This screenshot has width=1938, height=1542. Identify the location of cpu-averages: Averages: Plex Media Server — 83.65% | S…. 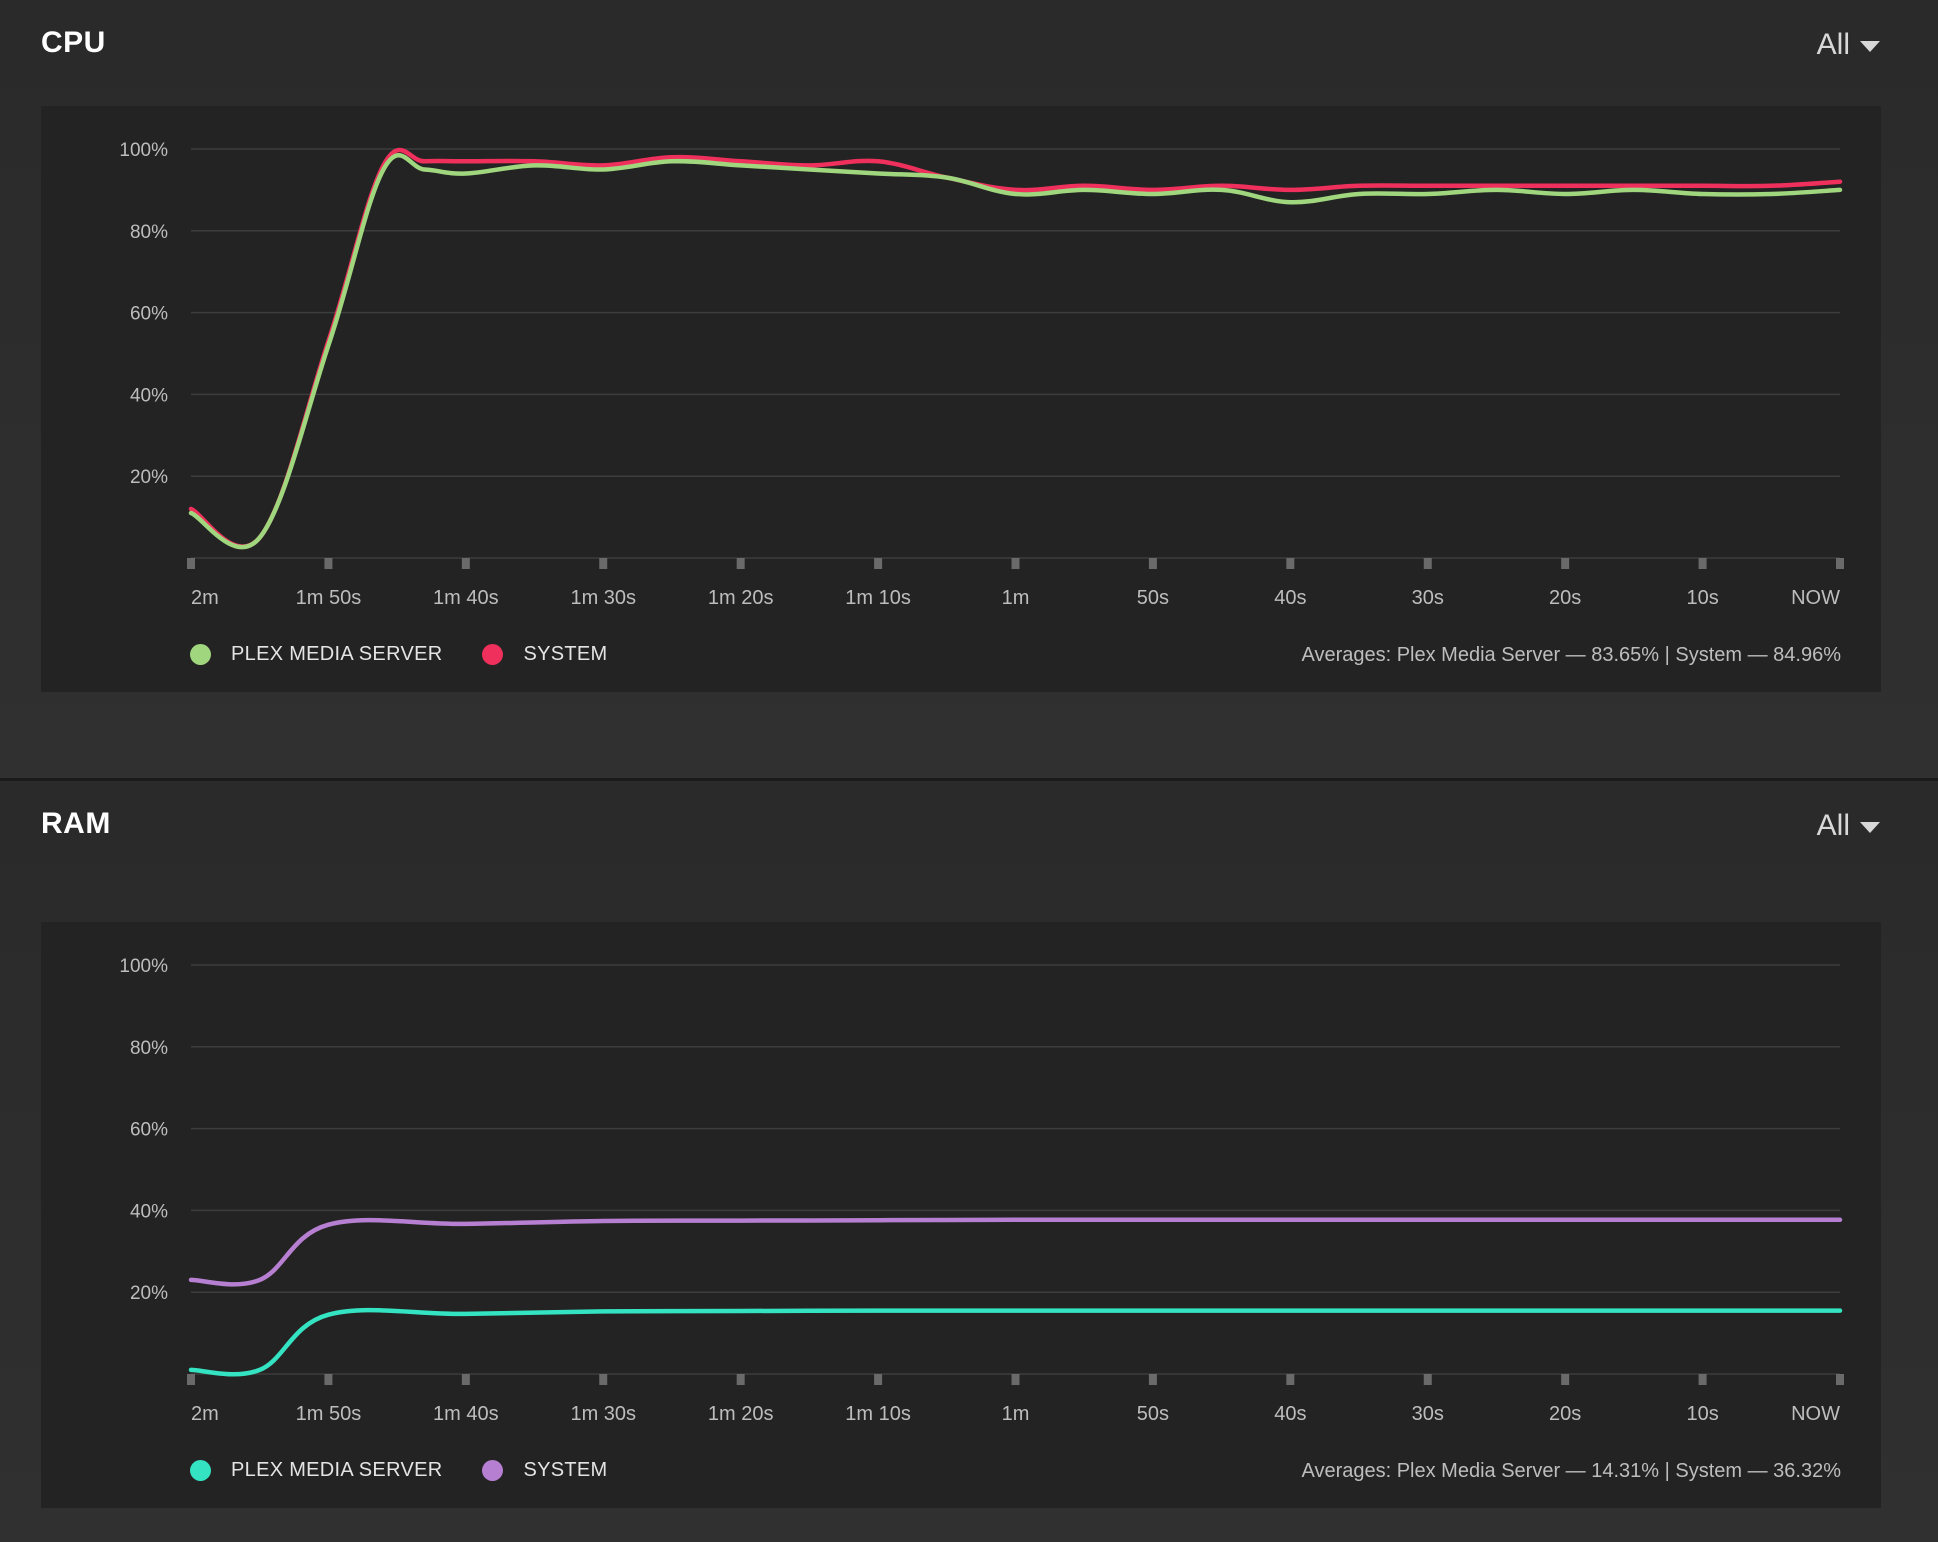
(1571, 655).